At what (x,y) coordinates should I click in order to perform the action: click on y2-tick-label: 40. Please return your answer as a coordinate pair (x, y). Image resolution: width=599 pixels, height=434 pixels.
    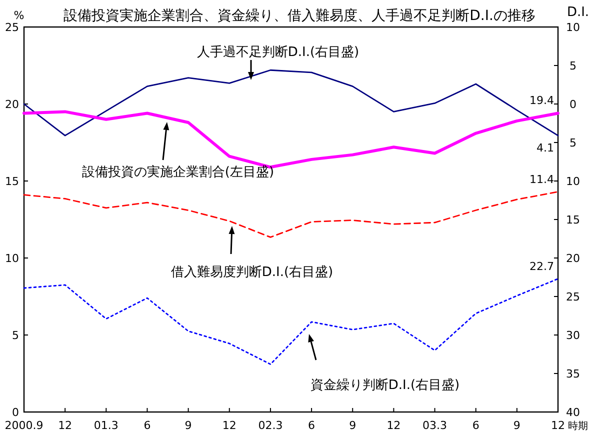
    Looking at the image, I should click on (573, 412).